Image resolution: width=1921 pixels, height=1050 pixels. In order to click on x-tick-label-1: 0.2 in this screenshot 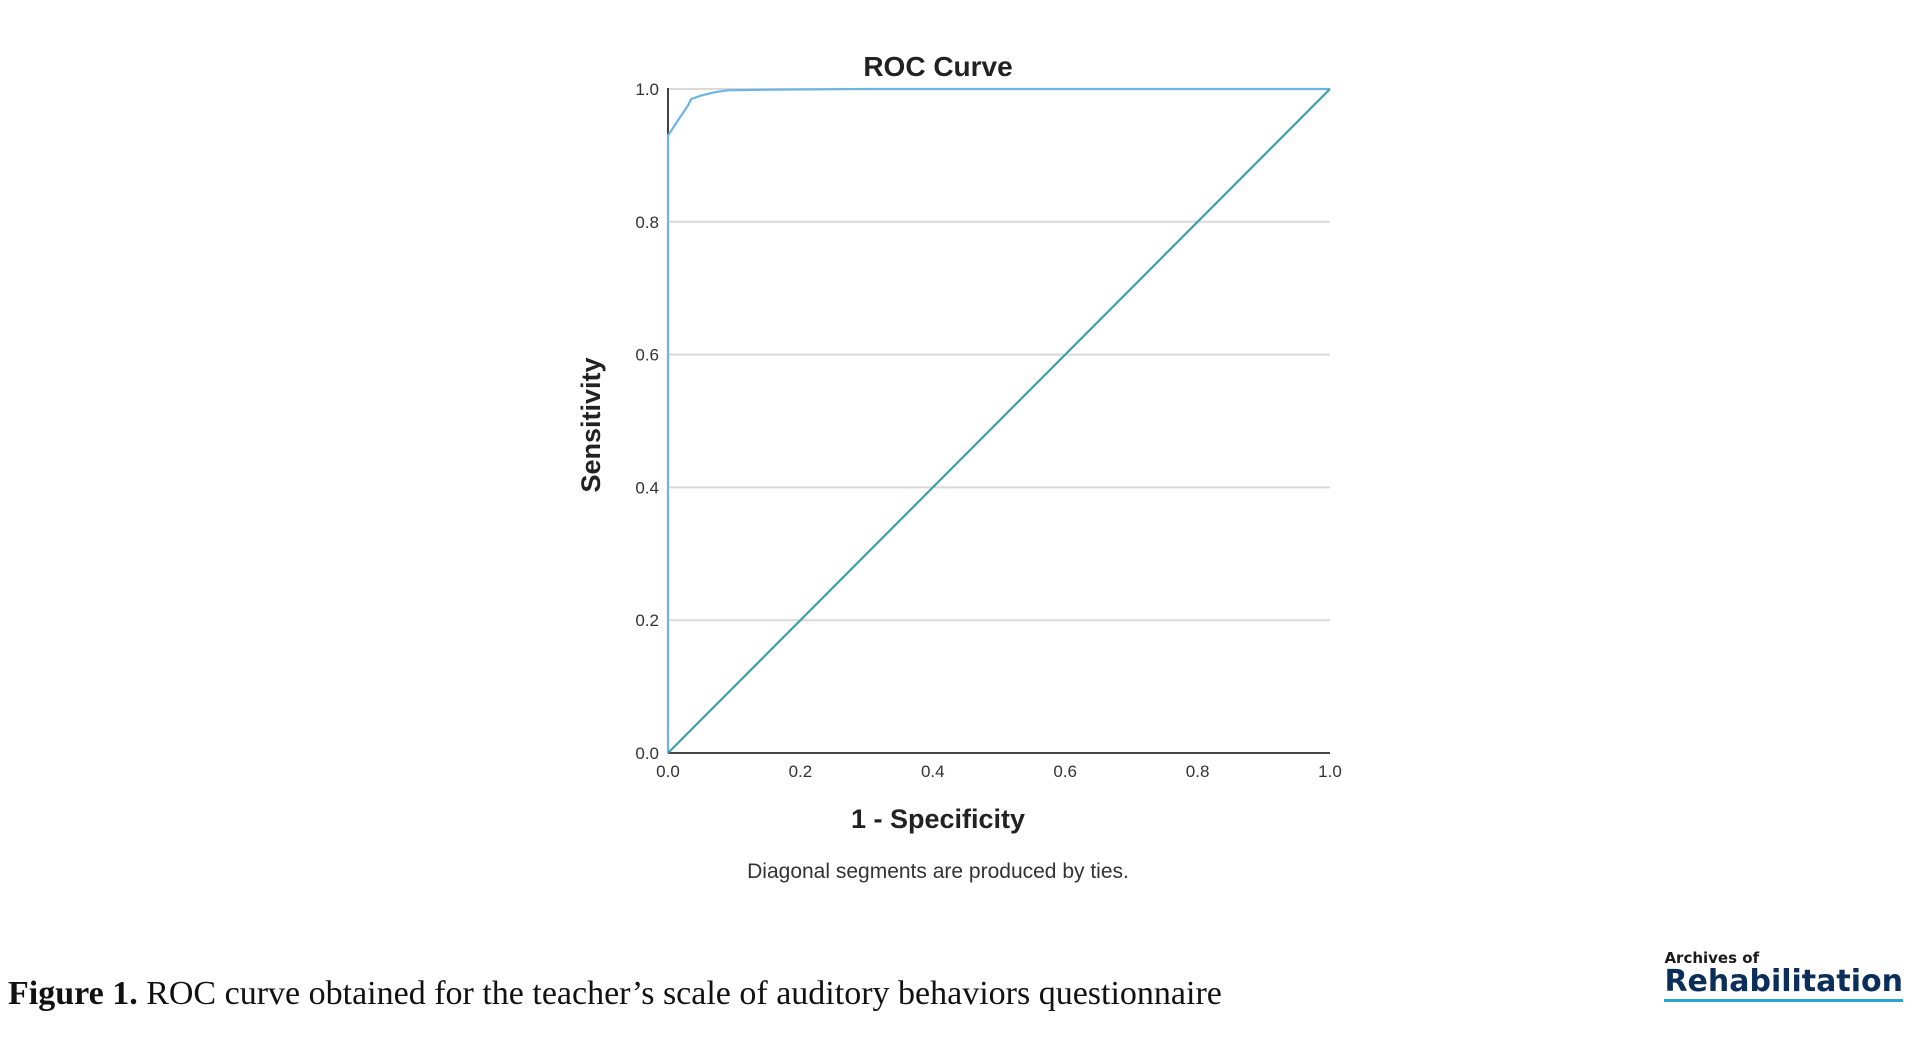, I will do `click(801, 771)`.